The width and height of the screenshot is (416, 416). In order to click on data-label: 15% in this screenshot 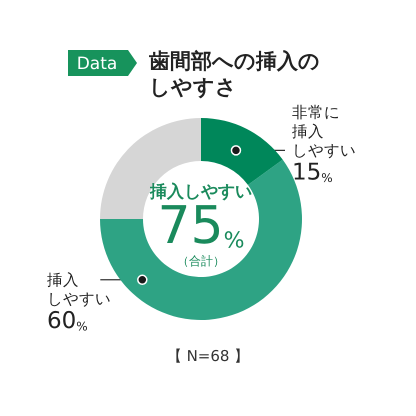, I will do `click(312, 172)`.